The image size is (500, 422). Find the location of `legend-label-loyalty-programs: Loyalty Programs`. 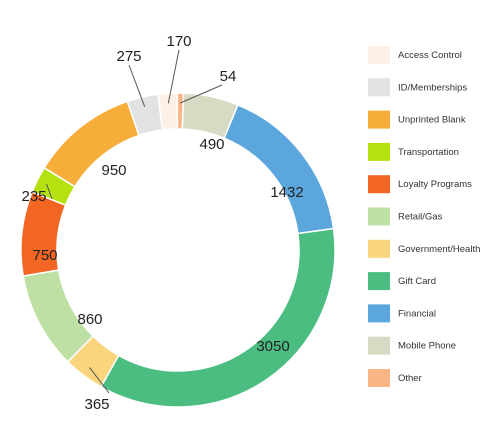

legend-label-loyalty-programs: Loyalty Programs is located at coordinates (435, 184).